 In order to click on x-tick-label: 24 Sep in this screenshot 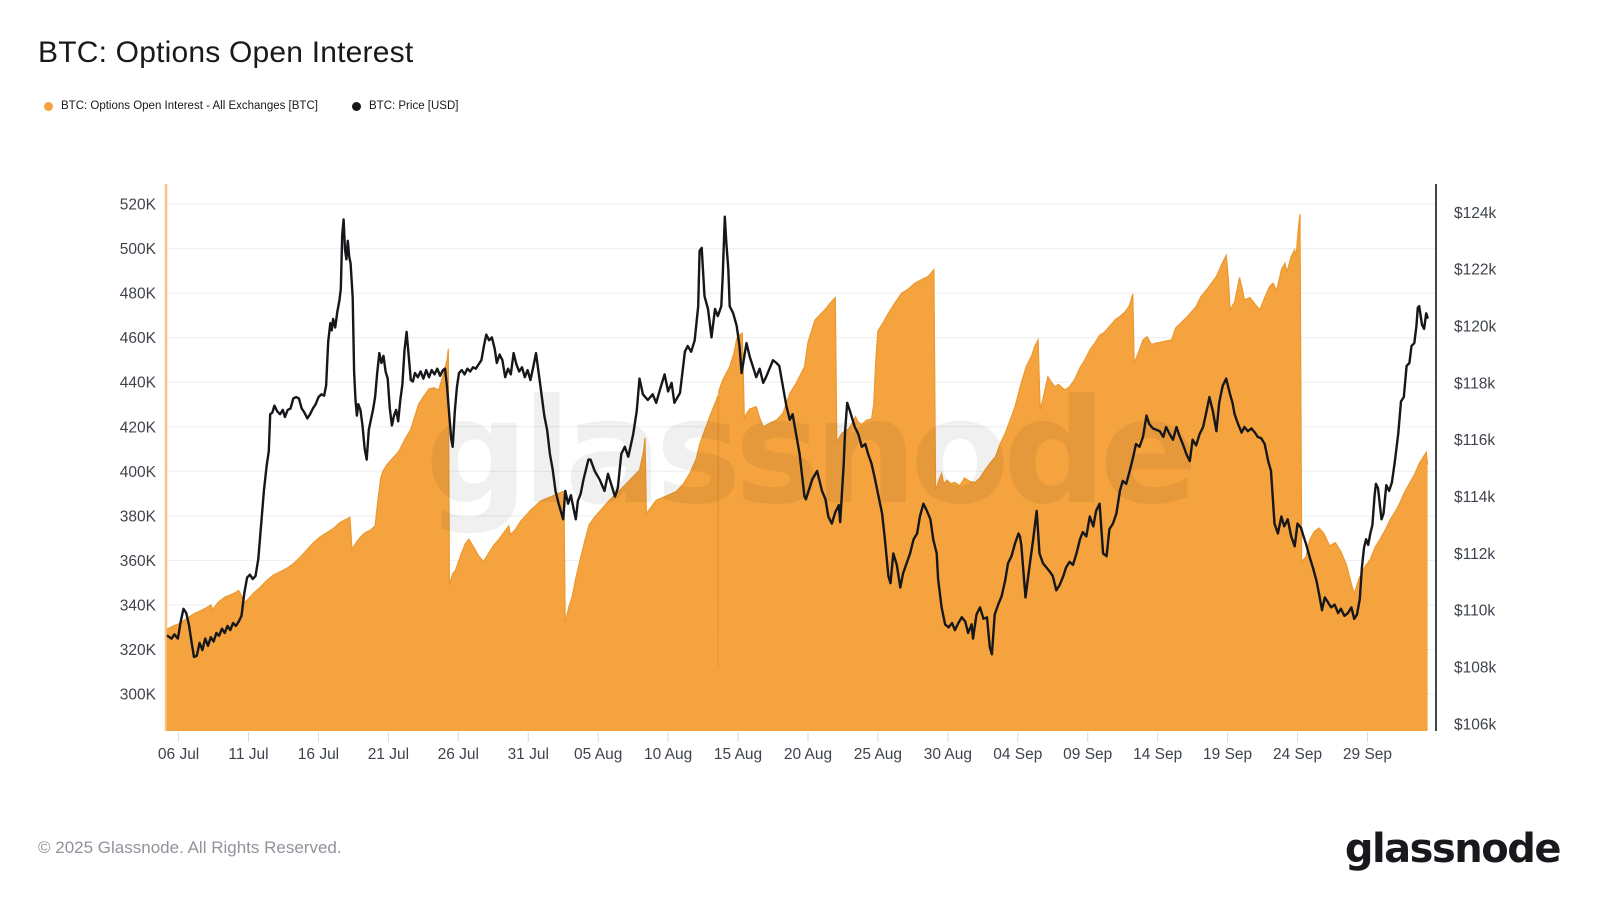, I will do `click(1297, 754)`.